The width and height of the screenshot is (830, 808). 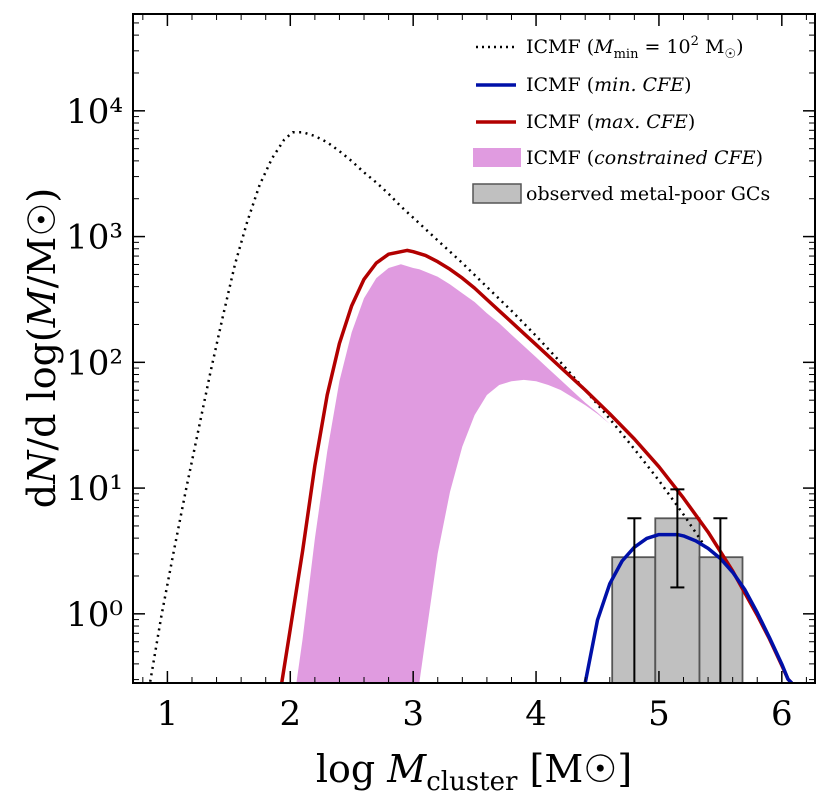 I want to click on x-tick-label: 2, so click(x=290, y=714).